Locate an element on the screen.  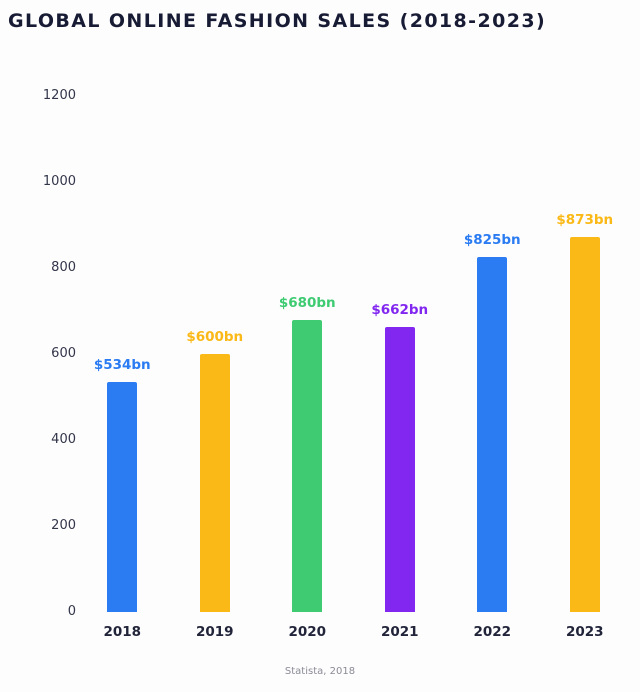
x-tick-label: 2018 is located at coordinates (122, 632).